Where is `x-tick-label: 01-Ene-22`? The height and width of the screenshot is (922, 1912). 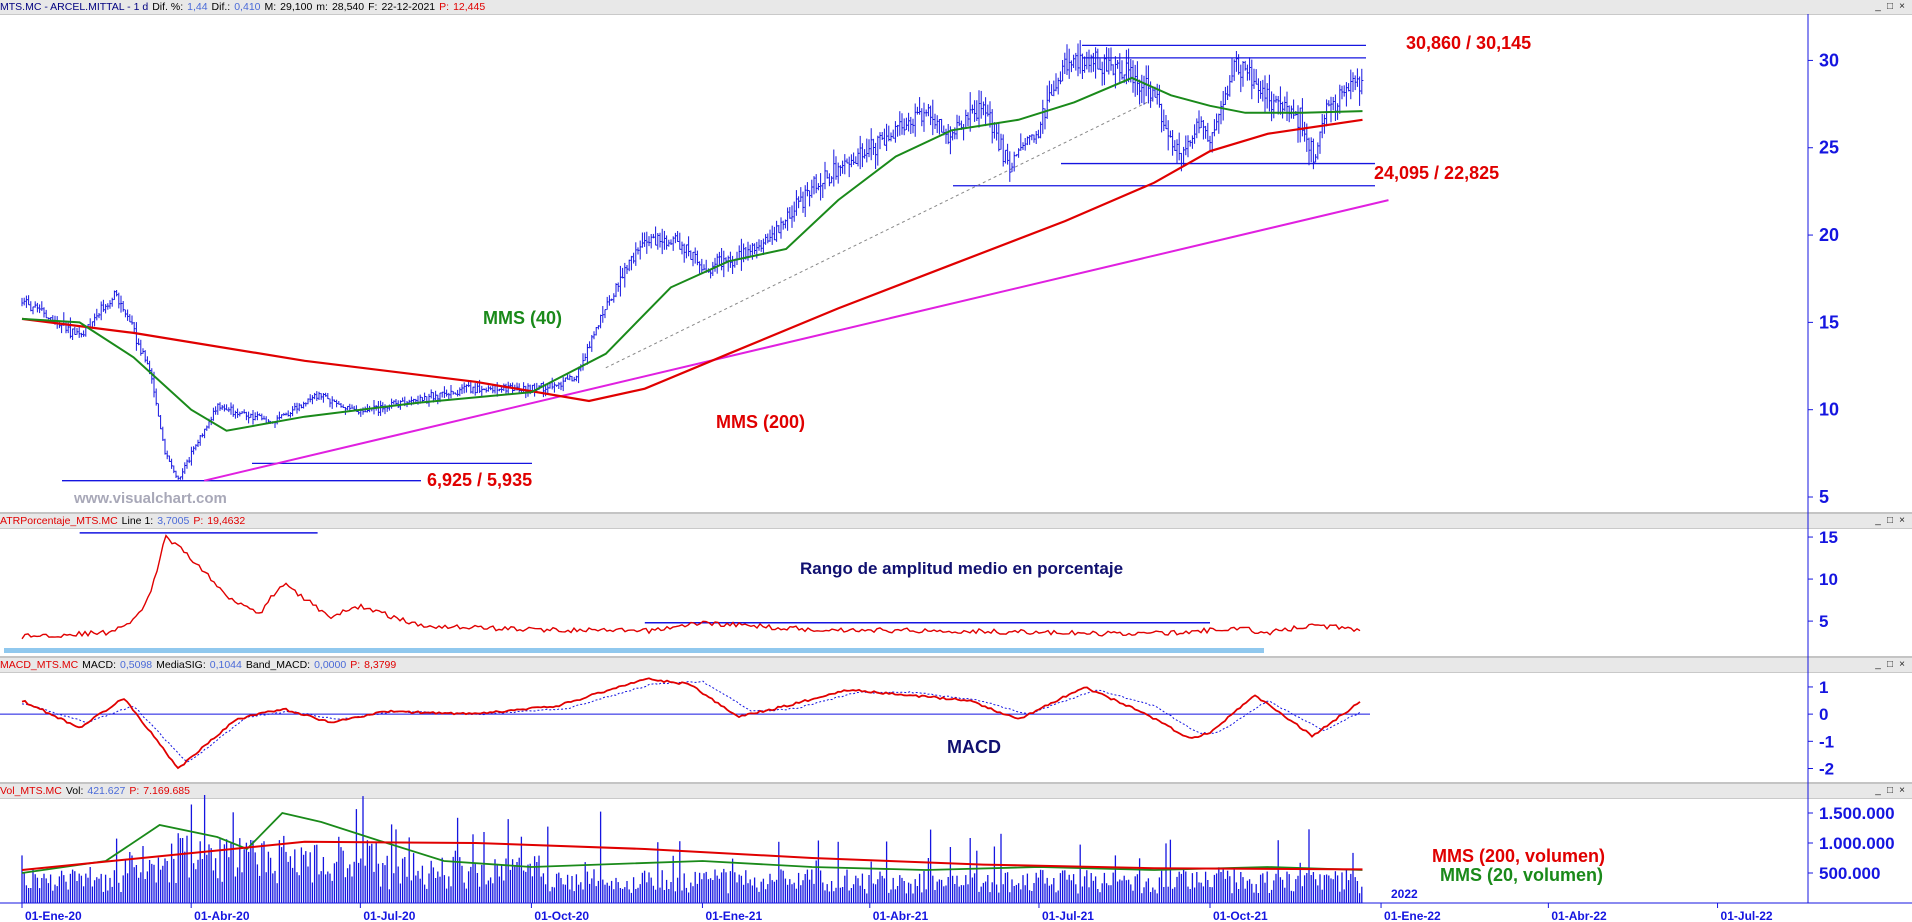 x-tick-label: 01-Ene-22 is located at coordinates (1412, 915).